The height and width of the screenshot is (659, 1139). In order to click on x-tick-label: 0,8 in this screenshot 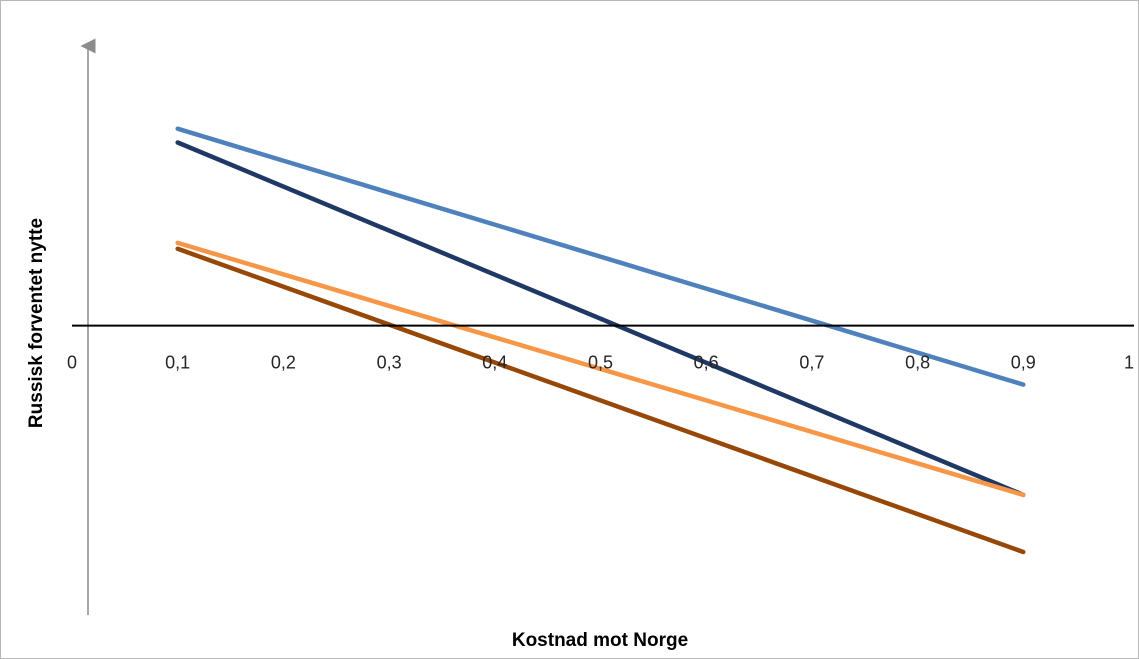, I will do `click(917, 363)`.